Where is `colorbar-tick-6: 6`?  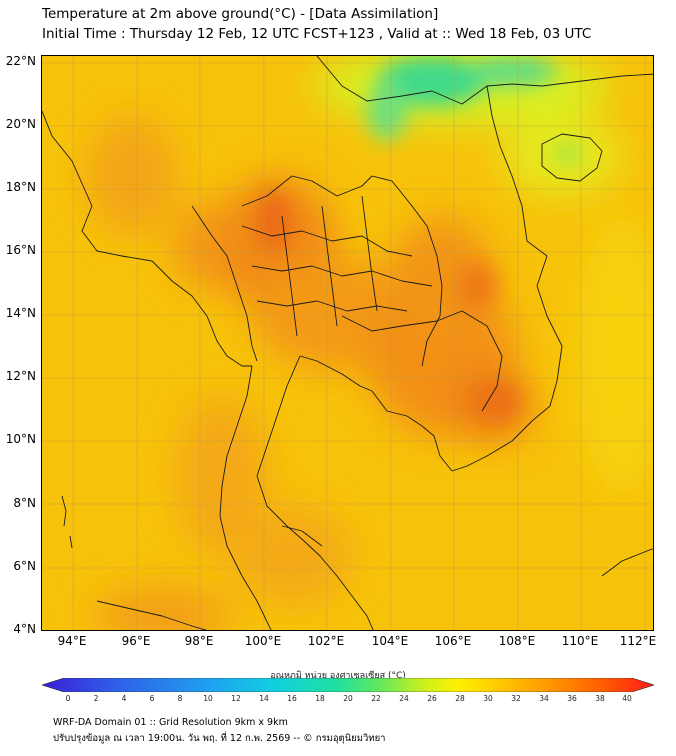 colorbar-tick-6: 6 is located at coordinates (152, 698).